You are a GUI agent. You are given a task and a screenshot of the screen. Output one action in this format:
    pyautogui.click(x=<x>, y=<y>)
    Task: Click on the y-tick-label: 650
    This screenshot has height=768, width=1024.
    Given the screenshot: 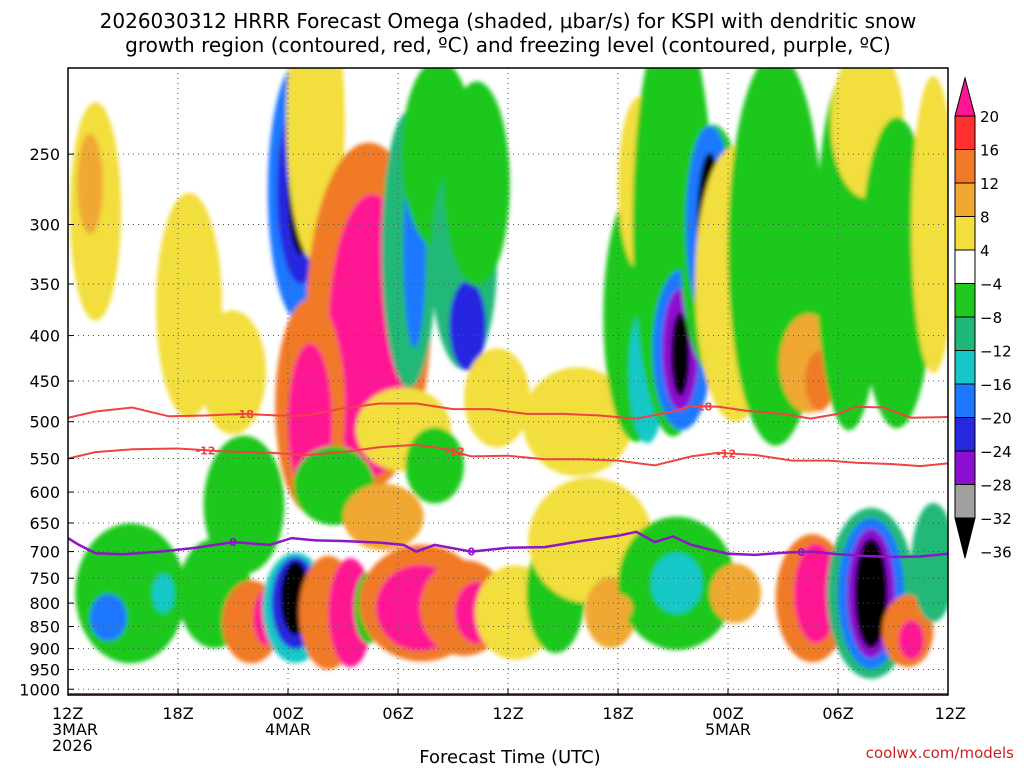 What is the action you would take?
    pyautogui.click(x=44, y=523)
    